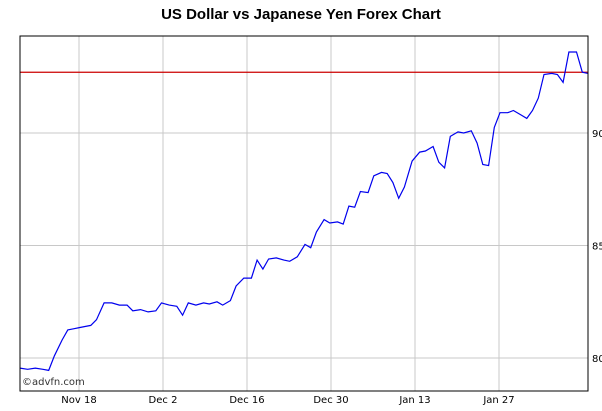  Describe the element at coordinates (597, 359) in the screenshot. I see `y-tick-label: 80` at that location.